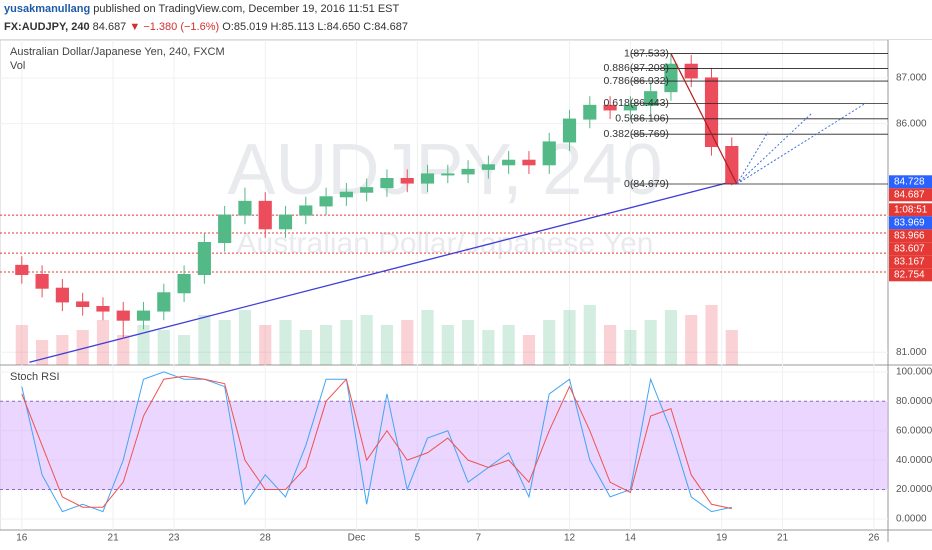 The height and width of the screenshot is (550, 932). I want to click on y-tick-label: 86.000, so click(911, 123).